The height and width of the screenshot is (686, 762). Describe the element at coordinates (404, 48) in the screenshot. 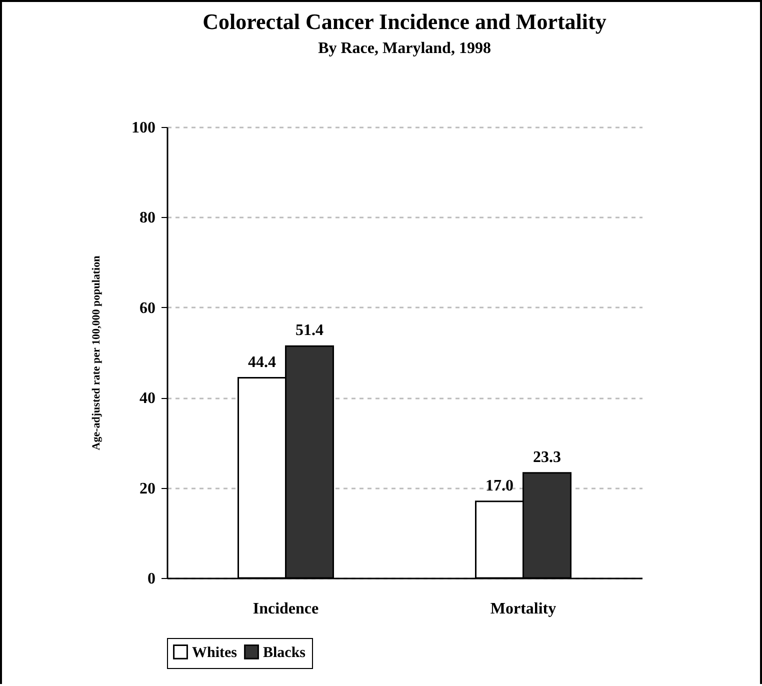

I see `chart-subtitle: By Race, Maryland, 1998` at that location.